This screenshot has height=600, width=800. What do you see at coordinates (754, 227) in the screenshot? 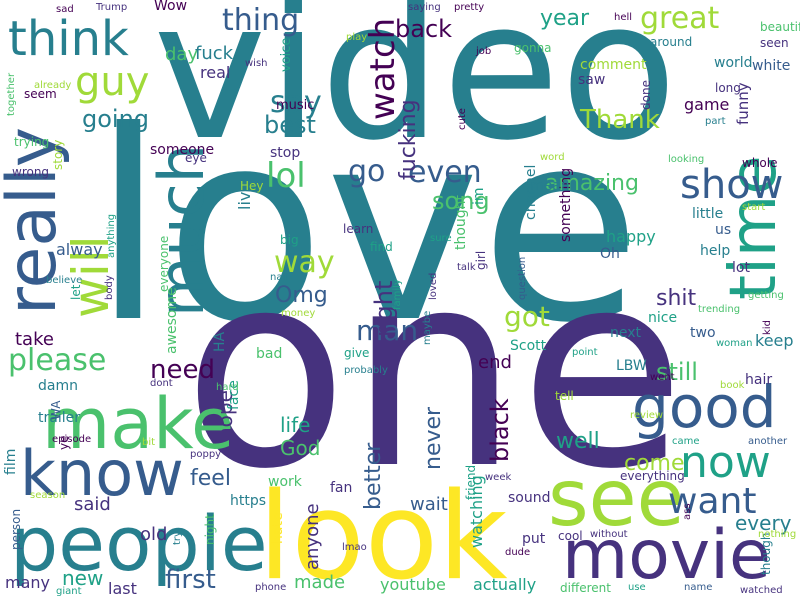
I see `word-time: time` at bounding box center [754, 227].